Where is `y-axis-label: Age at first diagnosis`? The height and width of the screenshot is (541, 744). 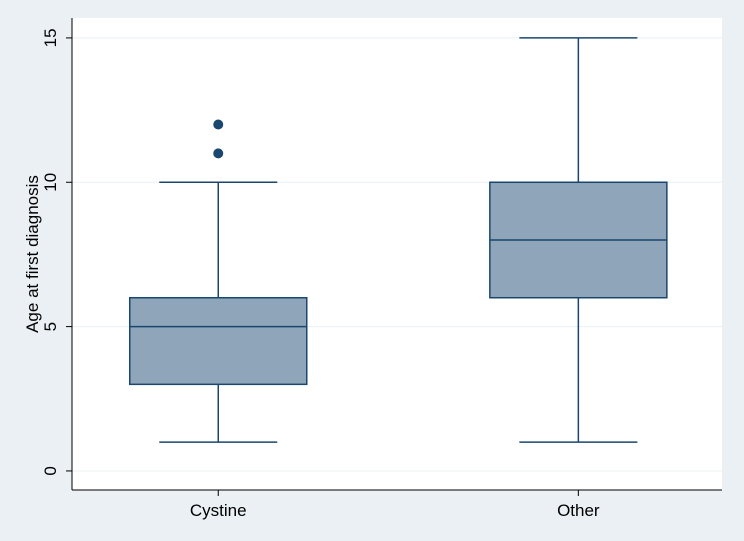 y-axis-label: Age at first diagnosis is located at coordinates (32, 254).